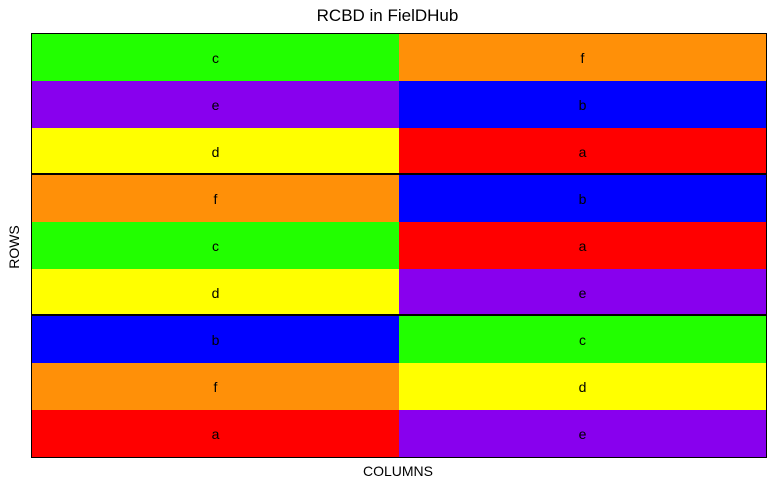 The width and height of the screenshot is (775, 489). Describe the element at coordinates (387, 15) in the screenshot. I see `chart-title: RCBD in FielDHub` at that location.